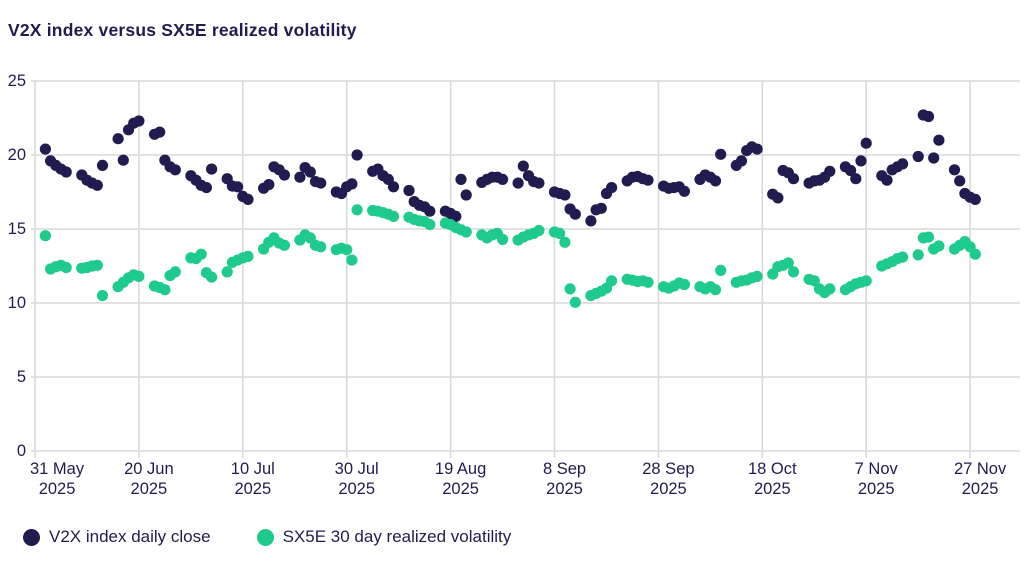 Image resolution: width=1024 pixels, height=577 pixels. Describe the element at coordinates (460, 479) in the screenshot. I see `x-axis-tick-label: 19 Aug 2025` at that location.